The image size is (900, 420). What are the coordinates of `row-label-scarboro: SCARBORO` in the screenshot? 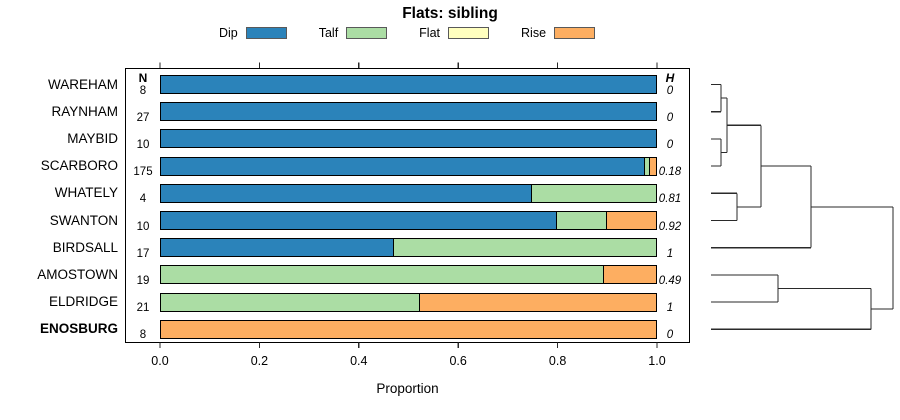 It's located at (79, 166).